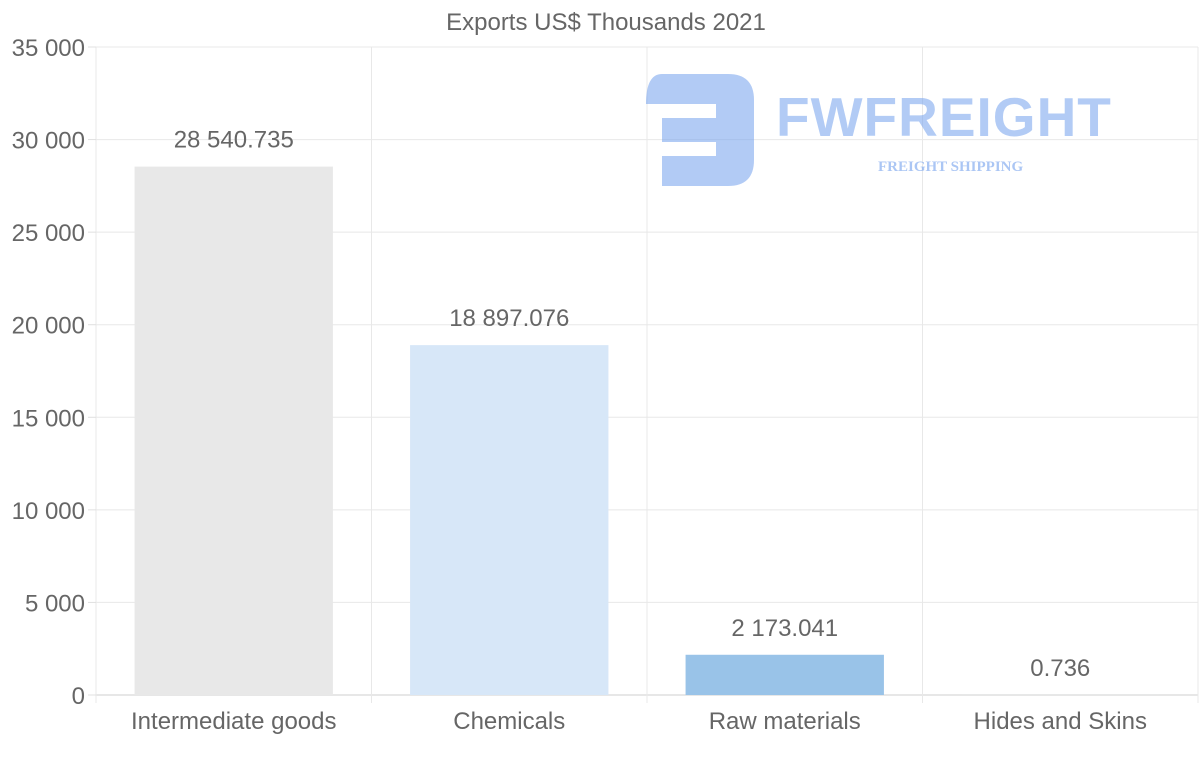  What do you see at coordinates (234, 140) in the screenshot?
I see `data-label: 28 540.735` at bounding box center [234, 140].